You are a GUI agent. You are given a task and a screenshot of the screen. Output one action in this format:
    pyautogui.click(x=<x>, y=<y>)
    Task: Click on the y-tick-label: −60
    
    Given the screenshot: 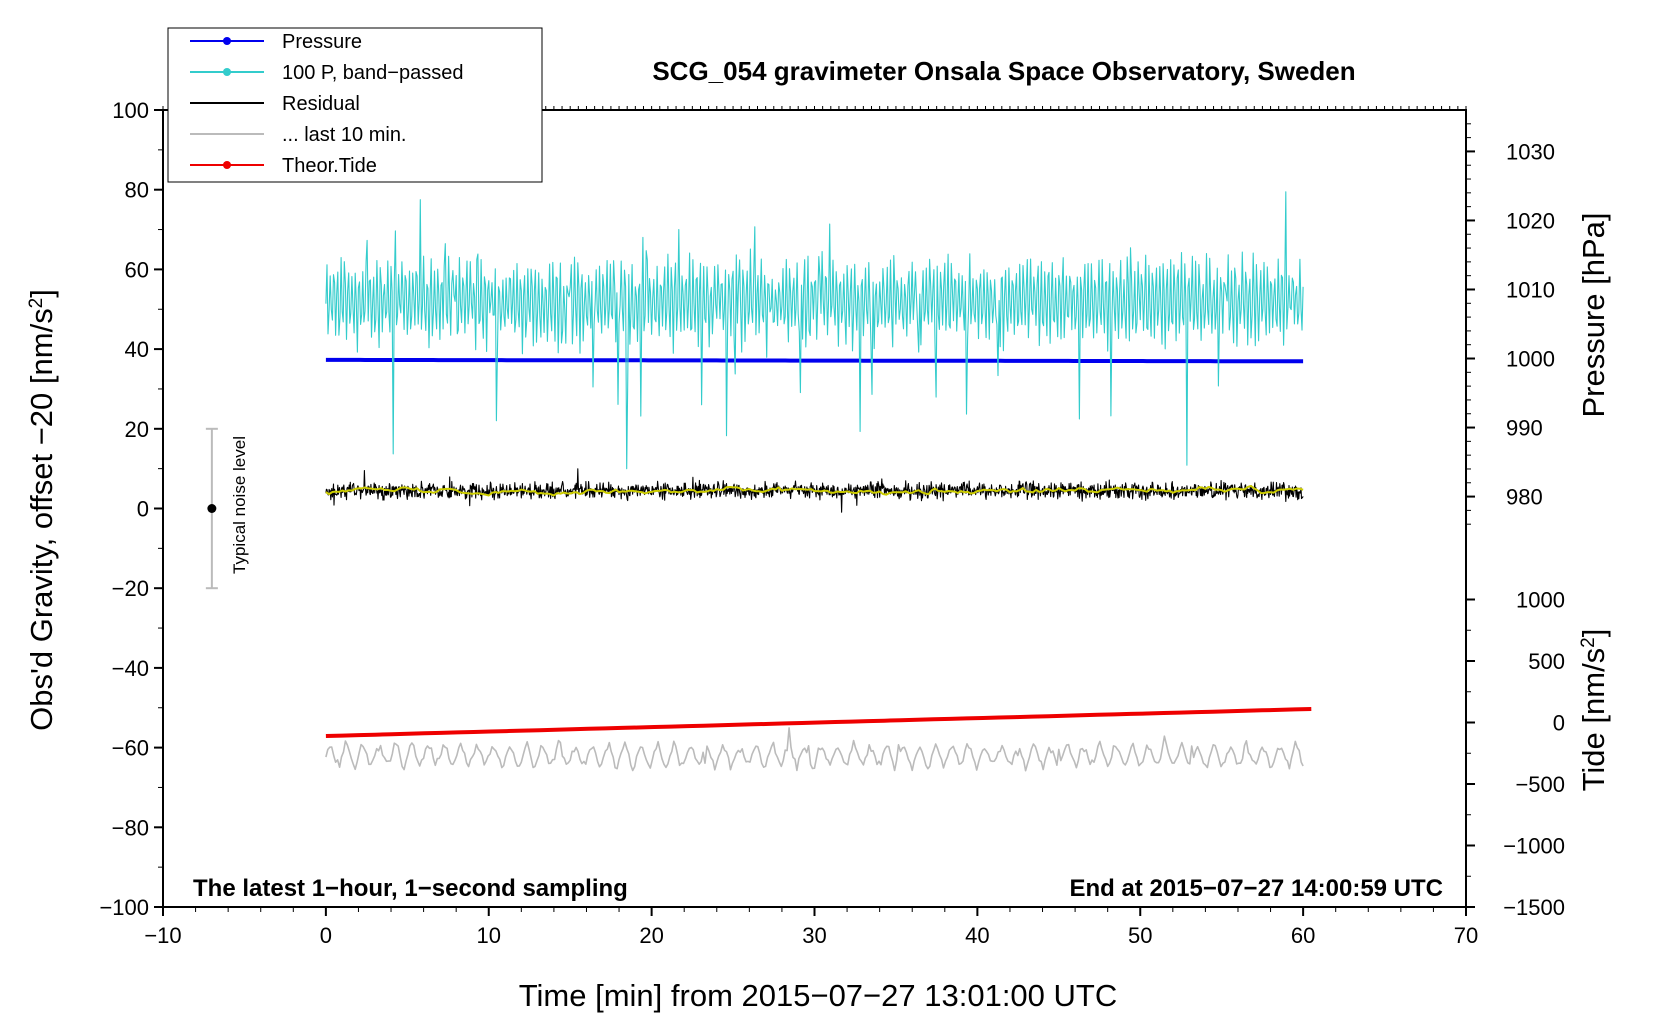 What is the action you would take?
    pyautogui.click(x=130, y=748)
    